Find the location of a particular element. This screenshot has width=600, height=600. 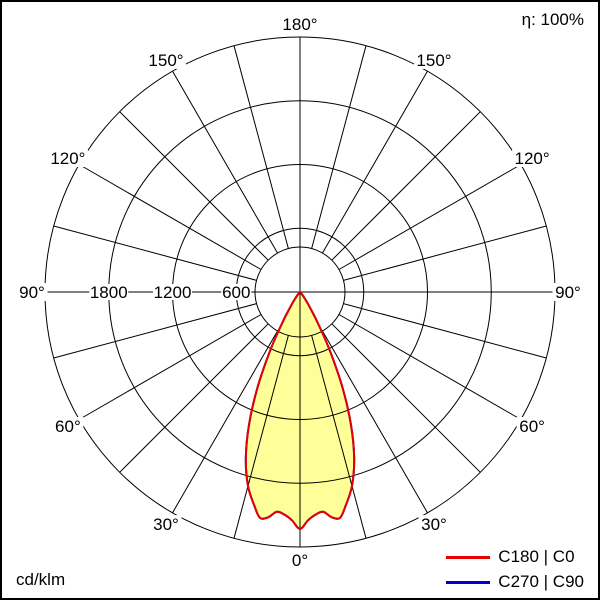

radial-tick-label: 1800 is located at coordinates (109, 292).